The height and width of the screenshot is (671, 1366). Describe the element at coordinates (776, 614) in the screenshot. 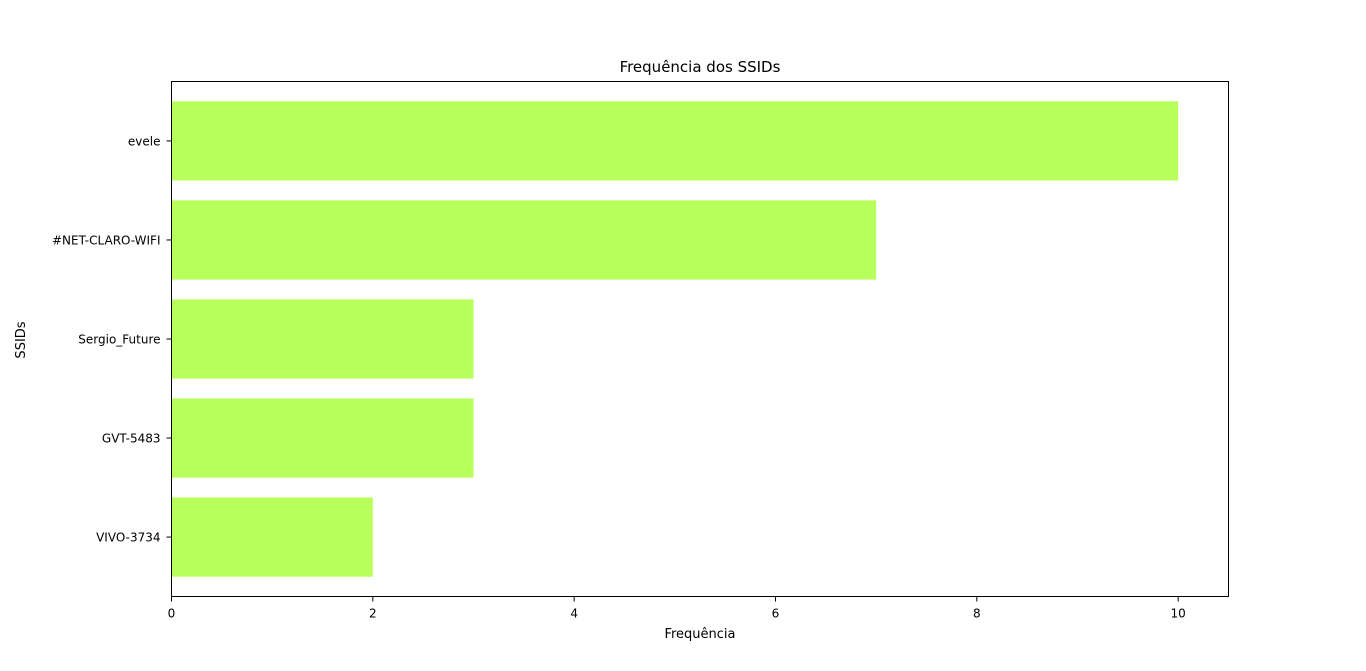

I see `x-tick-label: 6` at that location.